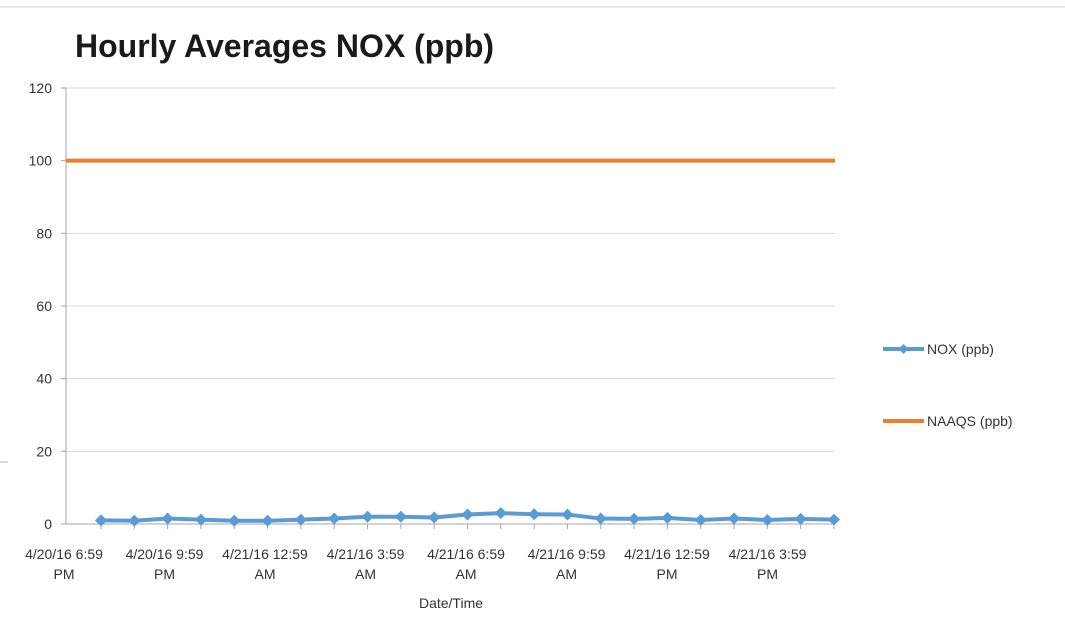  I want to click on y-tick-label: 100, so click(41, 161).